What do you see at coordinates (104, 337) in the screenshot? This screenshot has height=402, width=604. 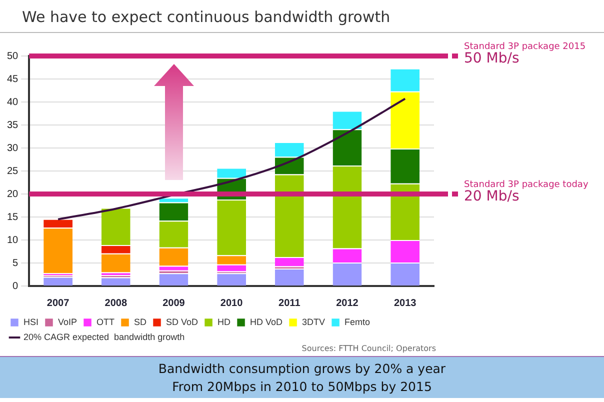 I see `legend-label: 20% CAGR expected bandwidth growth` at bounding box center [104, 337].